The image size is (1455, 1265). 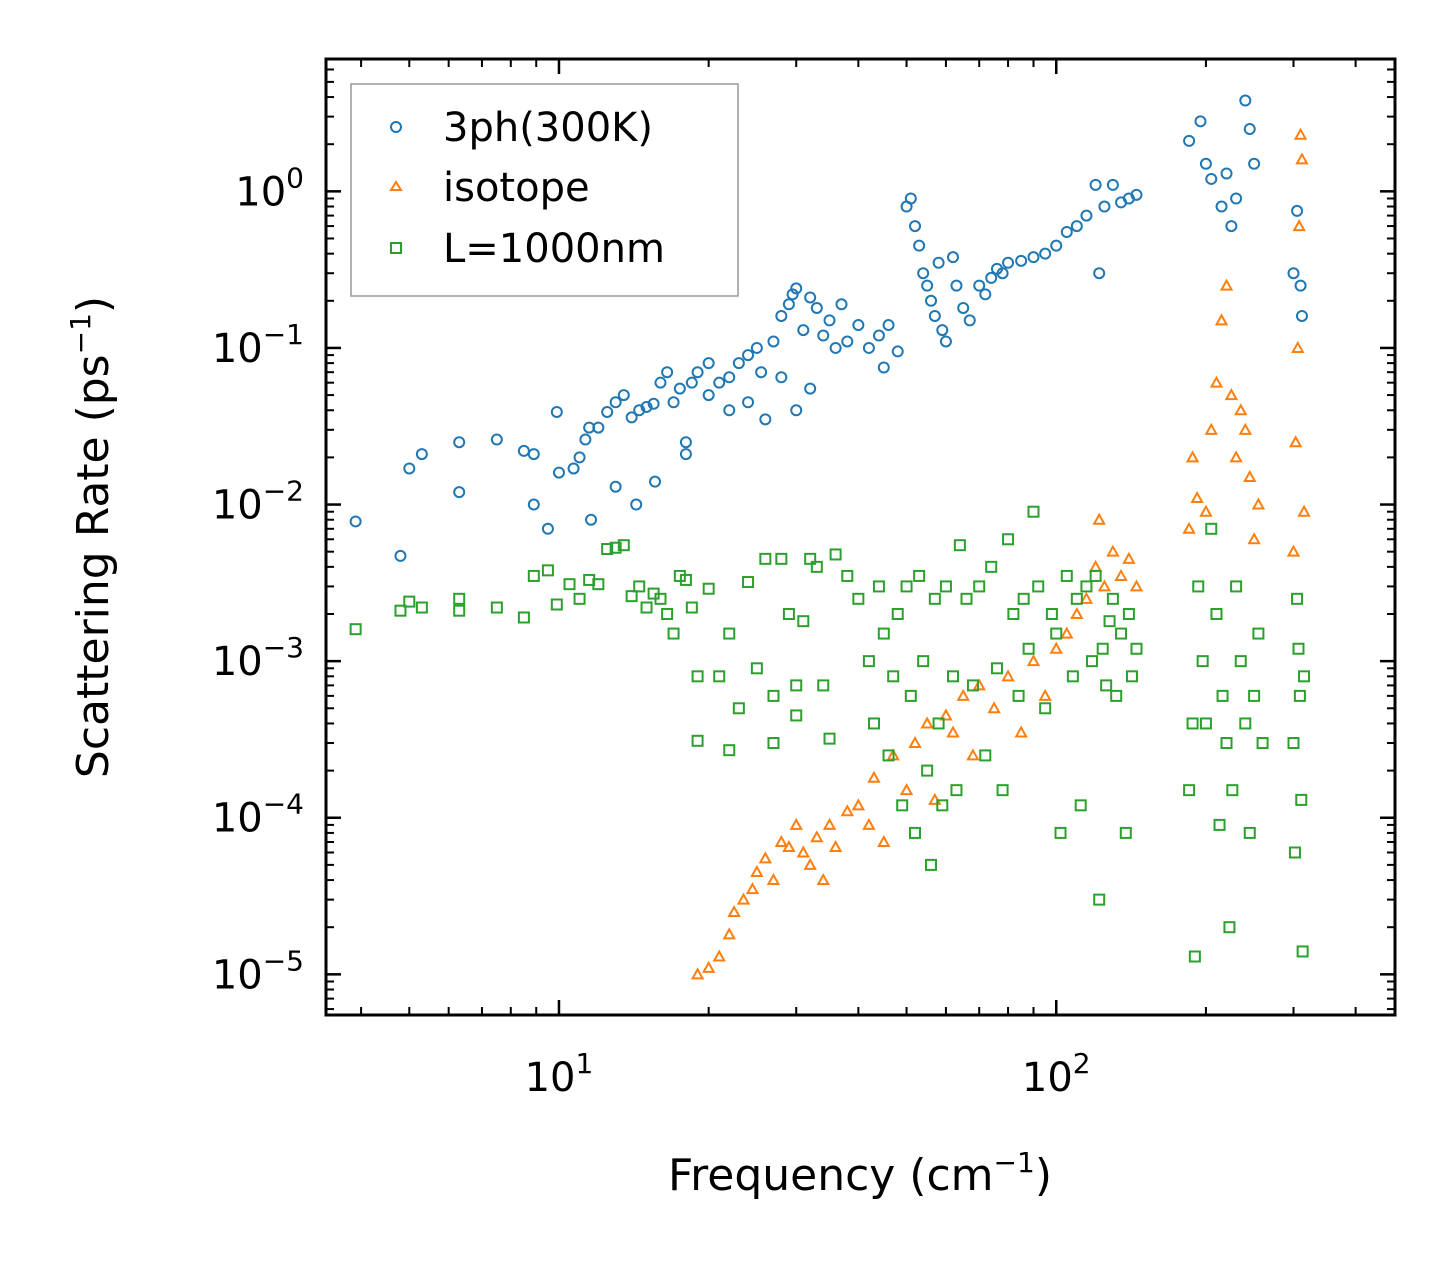 I want to click on legend-marker-l1000nm, so click(x=396, y=248).